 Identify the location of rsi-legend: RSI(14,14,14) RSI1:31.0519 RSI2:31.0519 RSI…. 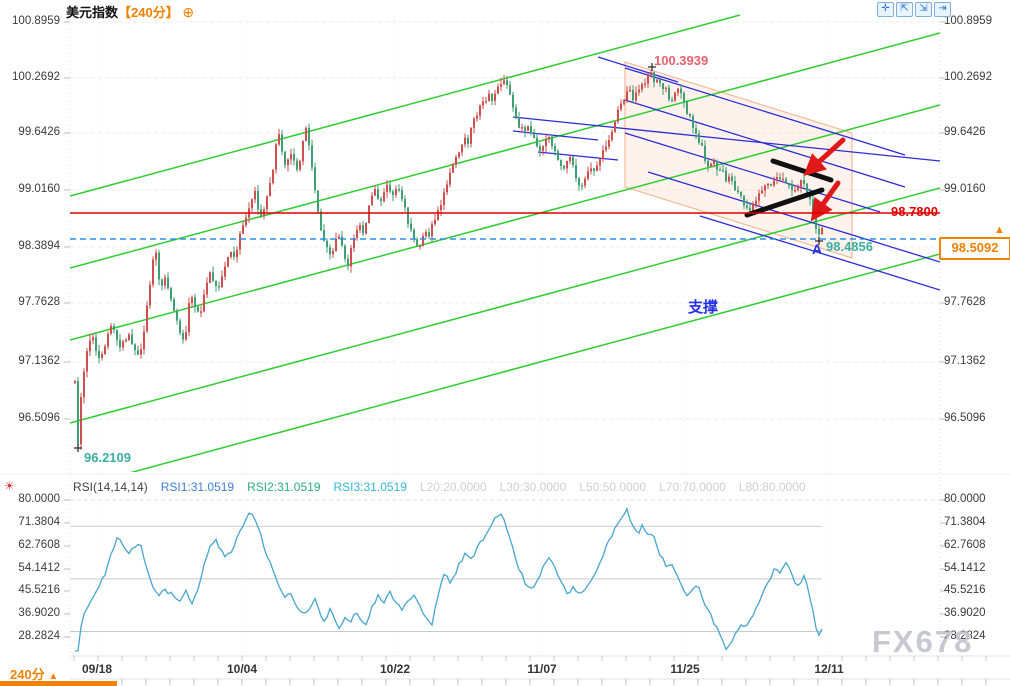
(439, 487).